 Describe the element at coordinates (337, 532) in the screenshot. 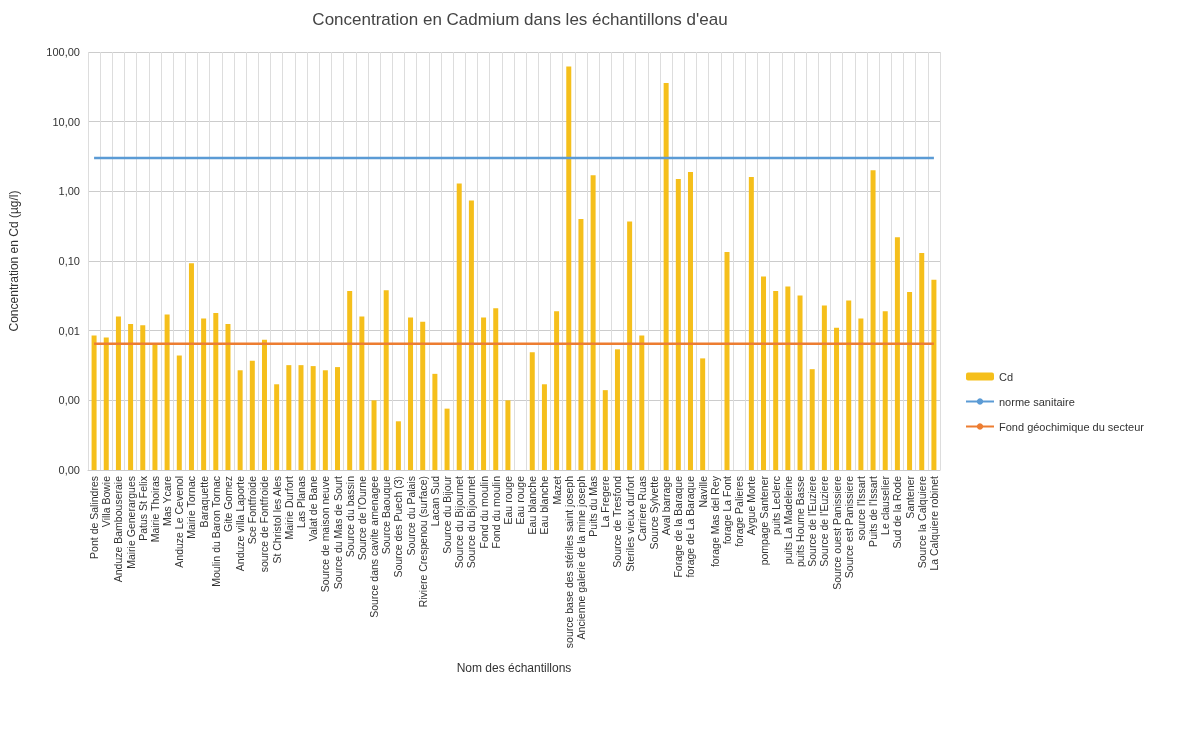

I see `x-tick-label: Source du Mas de Sourt` at that location.